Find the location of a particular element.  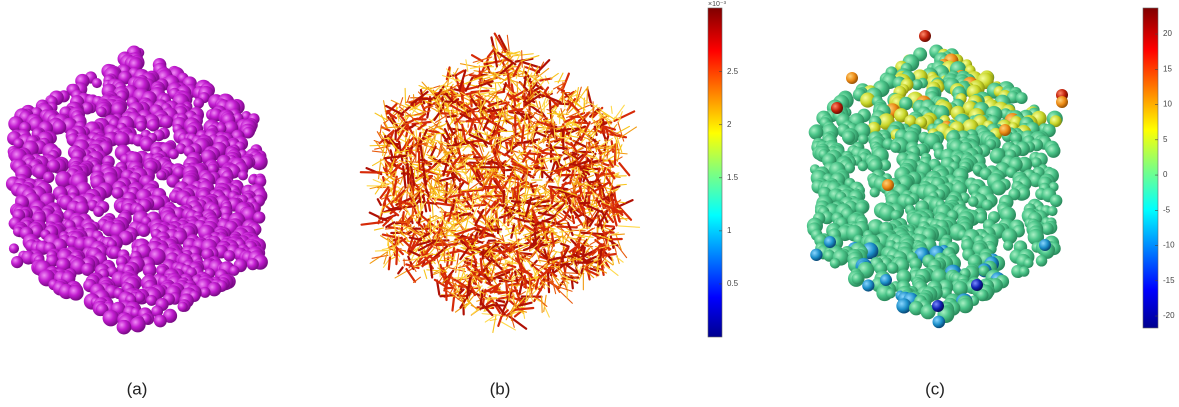

tick-label: -20 is located at coordinates (1169, 315).